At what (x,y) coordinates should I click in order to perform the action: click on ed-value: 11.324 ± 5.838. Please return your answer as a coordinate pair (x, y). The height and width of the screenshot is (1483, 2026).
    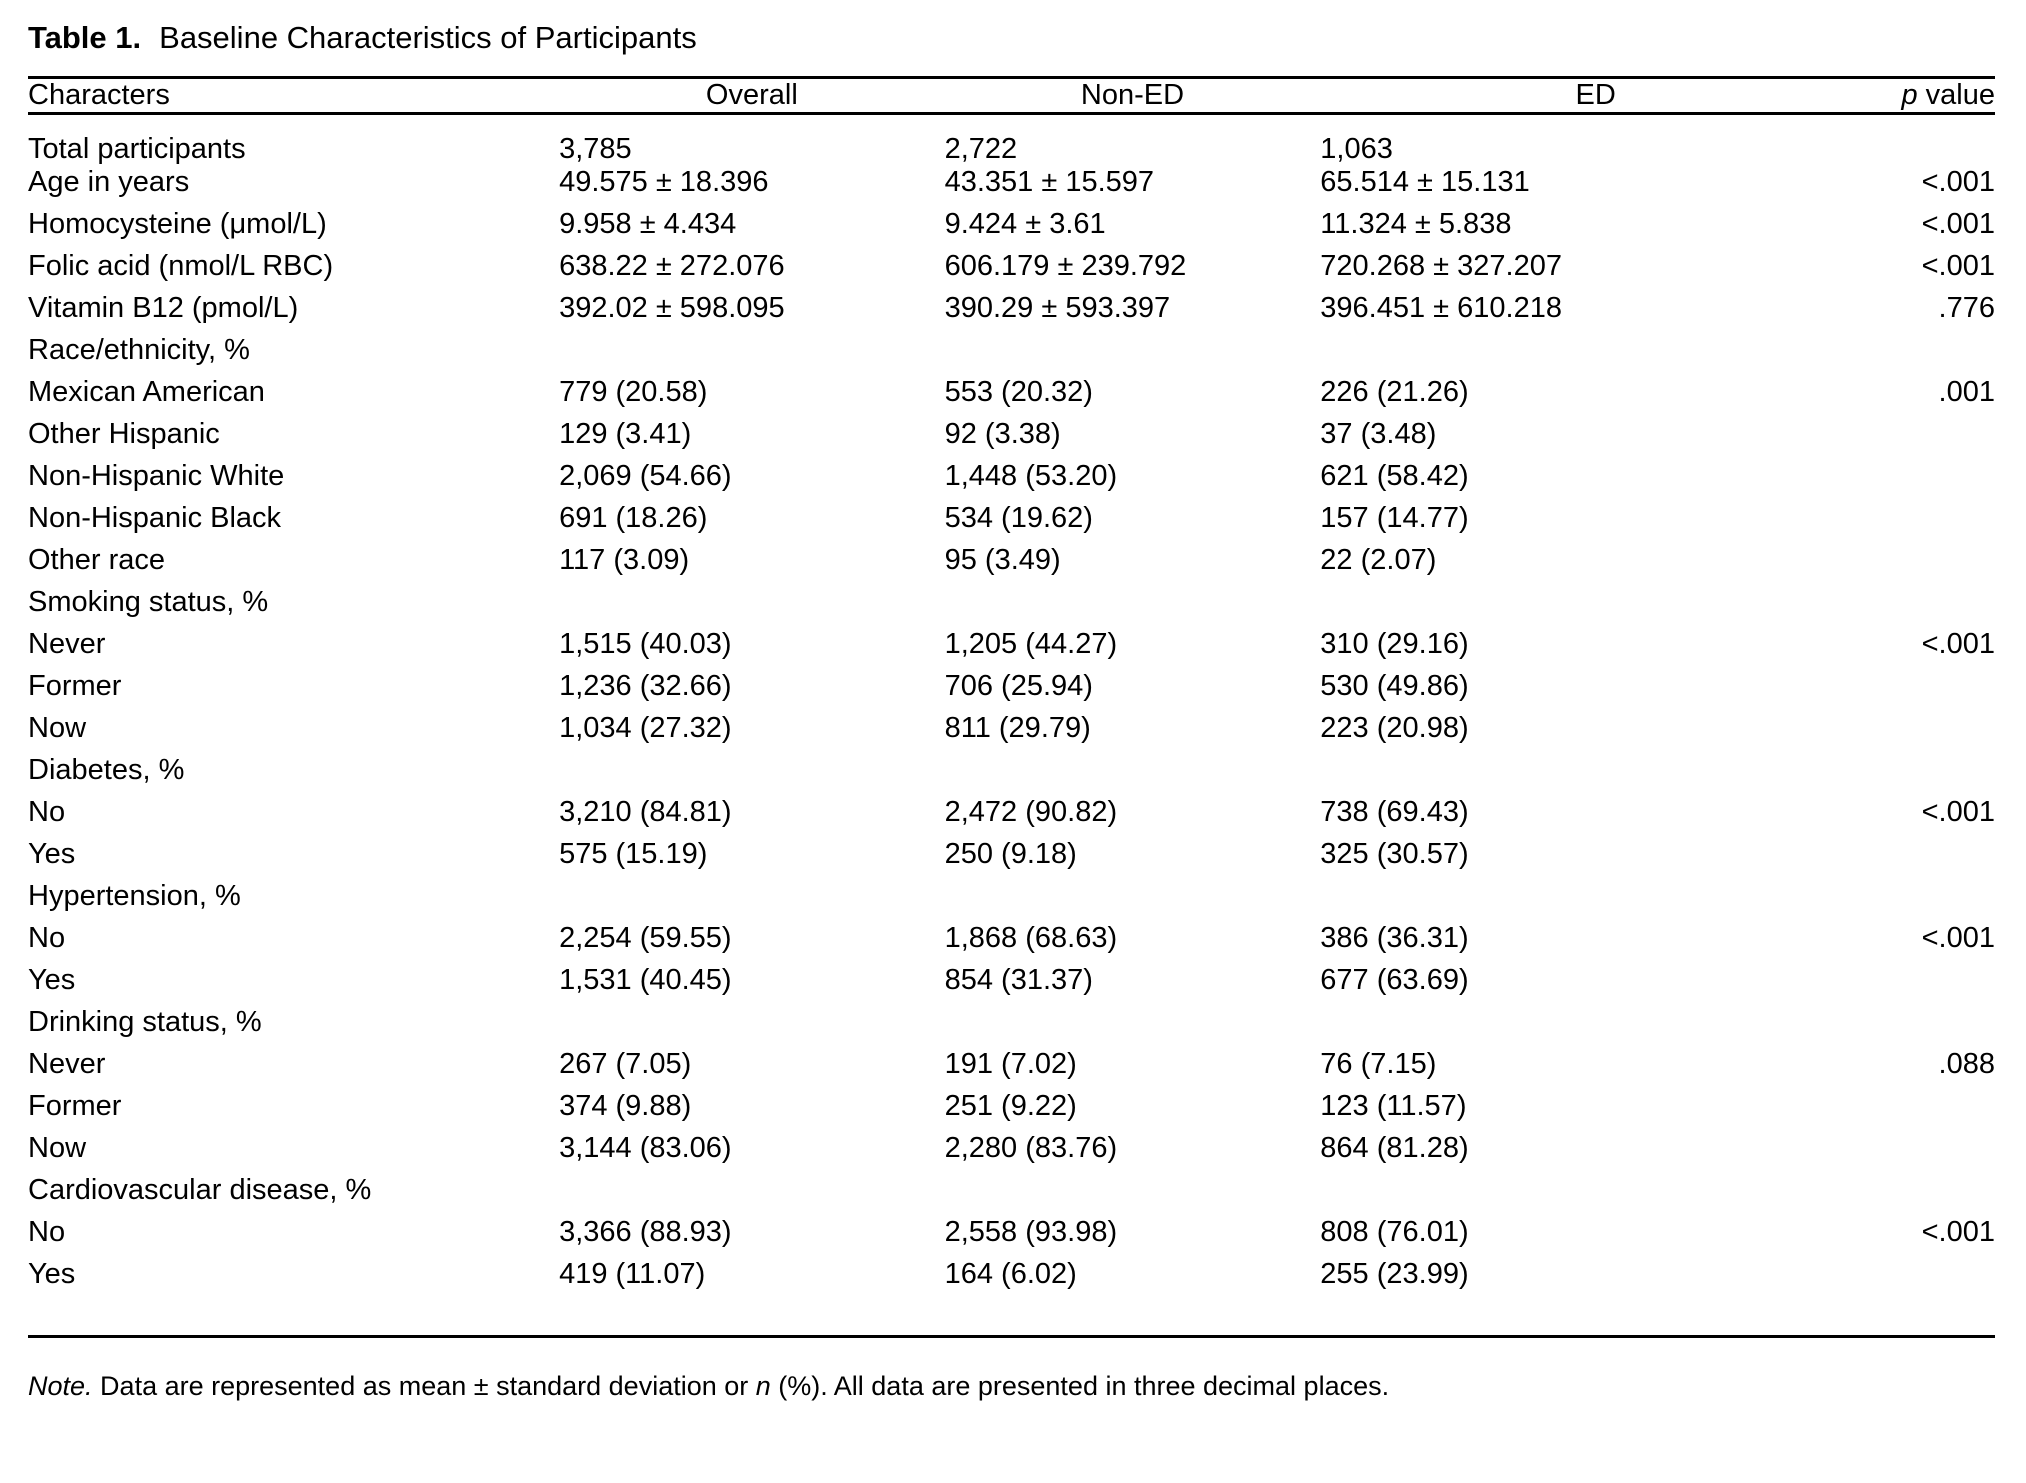
    Looking at the image, I should click on (1416, 224).